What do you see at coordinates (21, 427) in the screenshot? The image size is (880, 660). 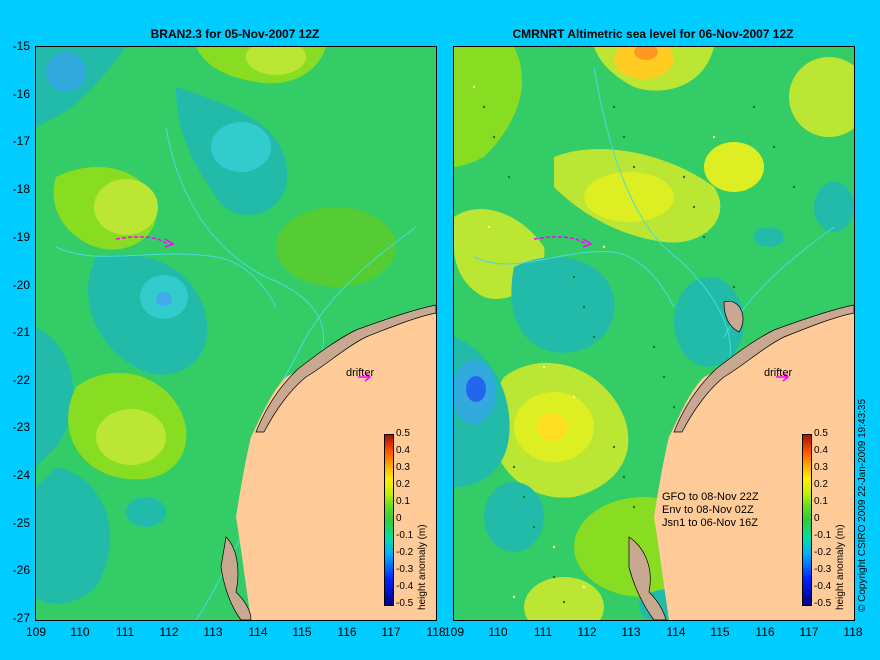 I see `y-axis-label: -23` at bounding box center [21, 427].